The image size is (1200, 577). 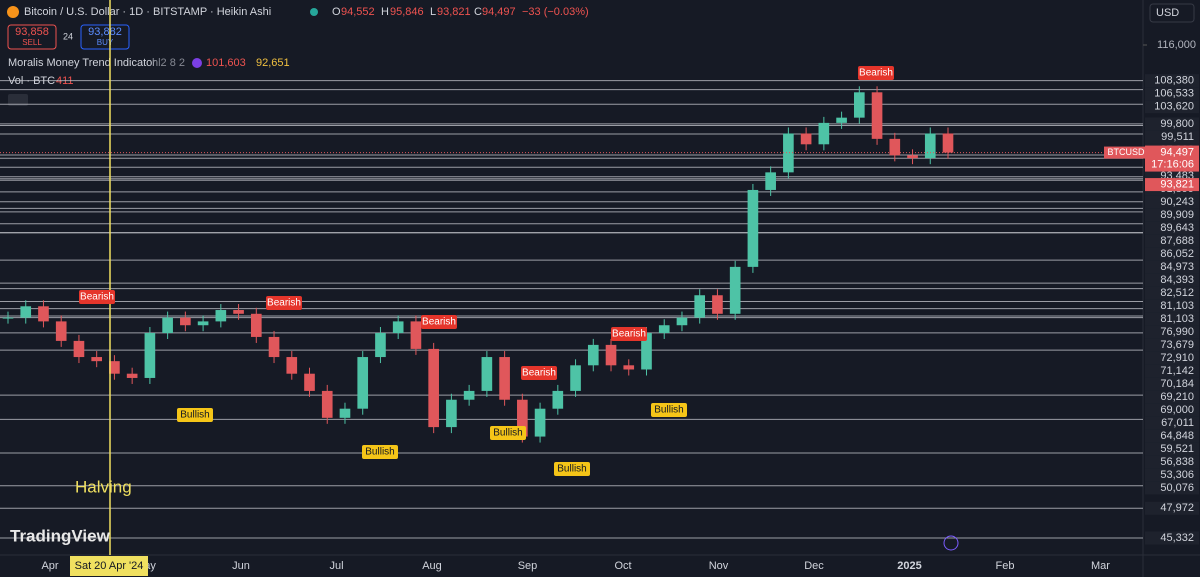 What do you see at coordinates (1172, 164) in the screenshot?
I see `countdown: 17:16:06` at bounding box center [1172, 164].